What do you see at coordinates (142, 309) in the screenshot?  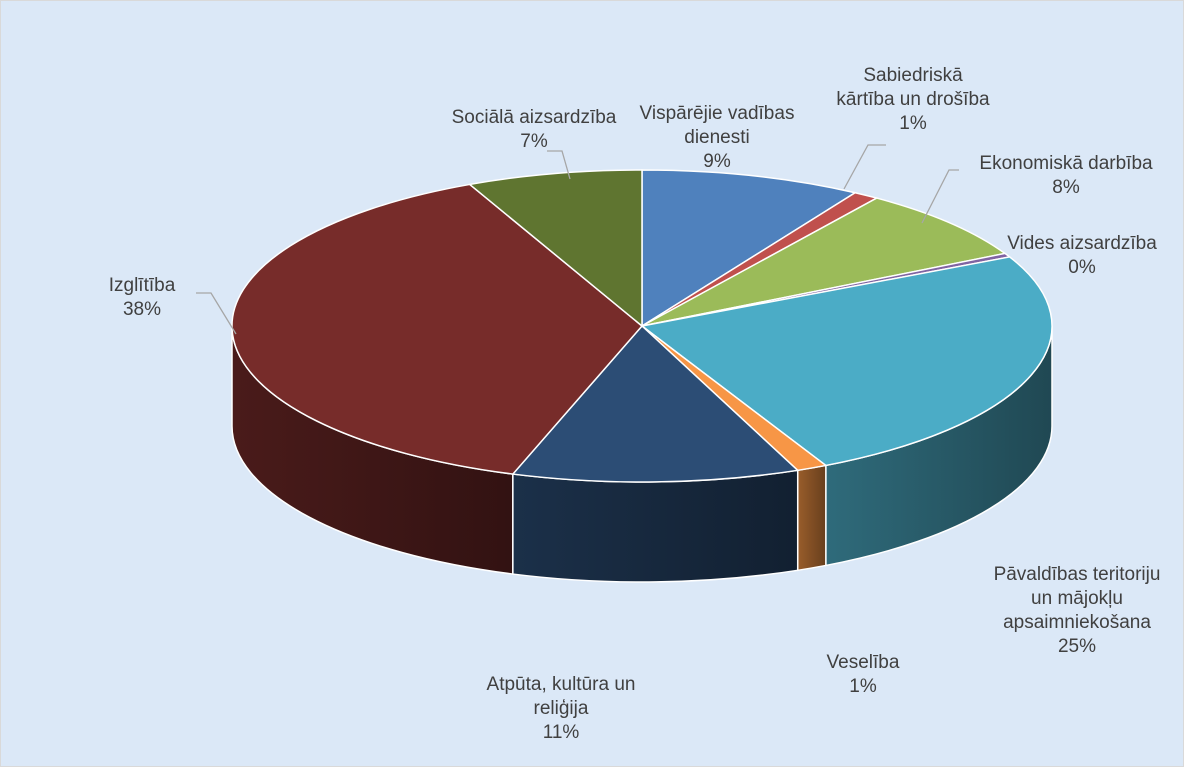 I see `percent-label: 38%` at bounding box center [142, 309].